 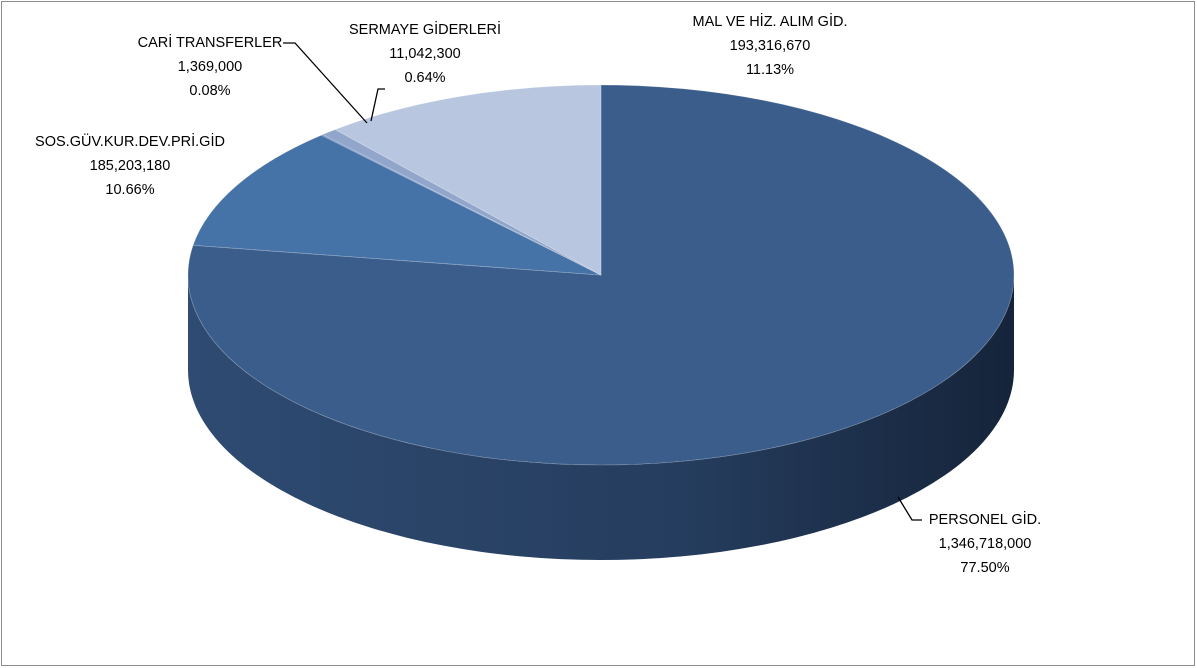 I want to click on data-label: PERSONEL GİD. 1,346,718,000 77.50%, so click(x=985, y=544).